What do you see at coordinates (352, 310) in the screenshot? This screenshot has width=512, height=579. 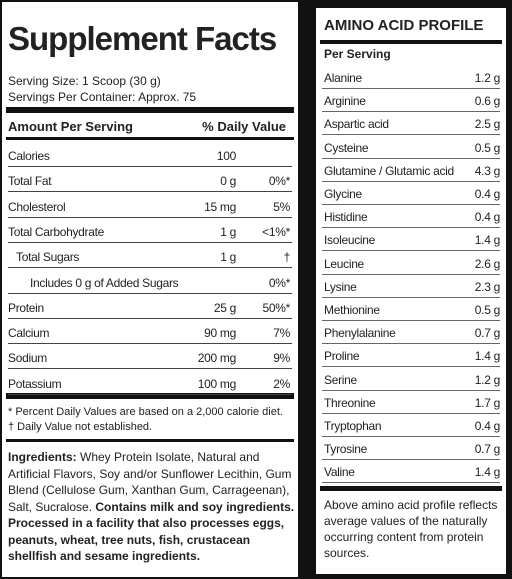 I see `amino-name: Methionine` at bounding box center [352, 310].